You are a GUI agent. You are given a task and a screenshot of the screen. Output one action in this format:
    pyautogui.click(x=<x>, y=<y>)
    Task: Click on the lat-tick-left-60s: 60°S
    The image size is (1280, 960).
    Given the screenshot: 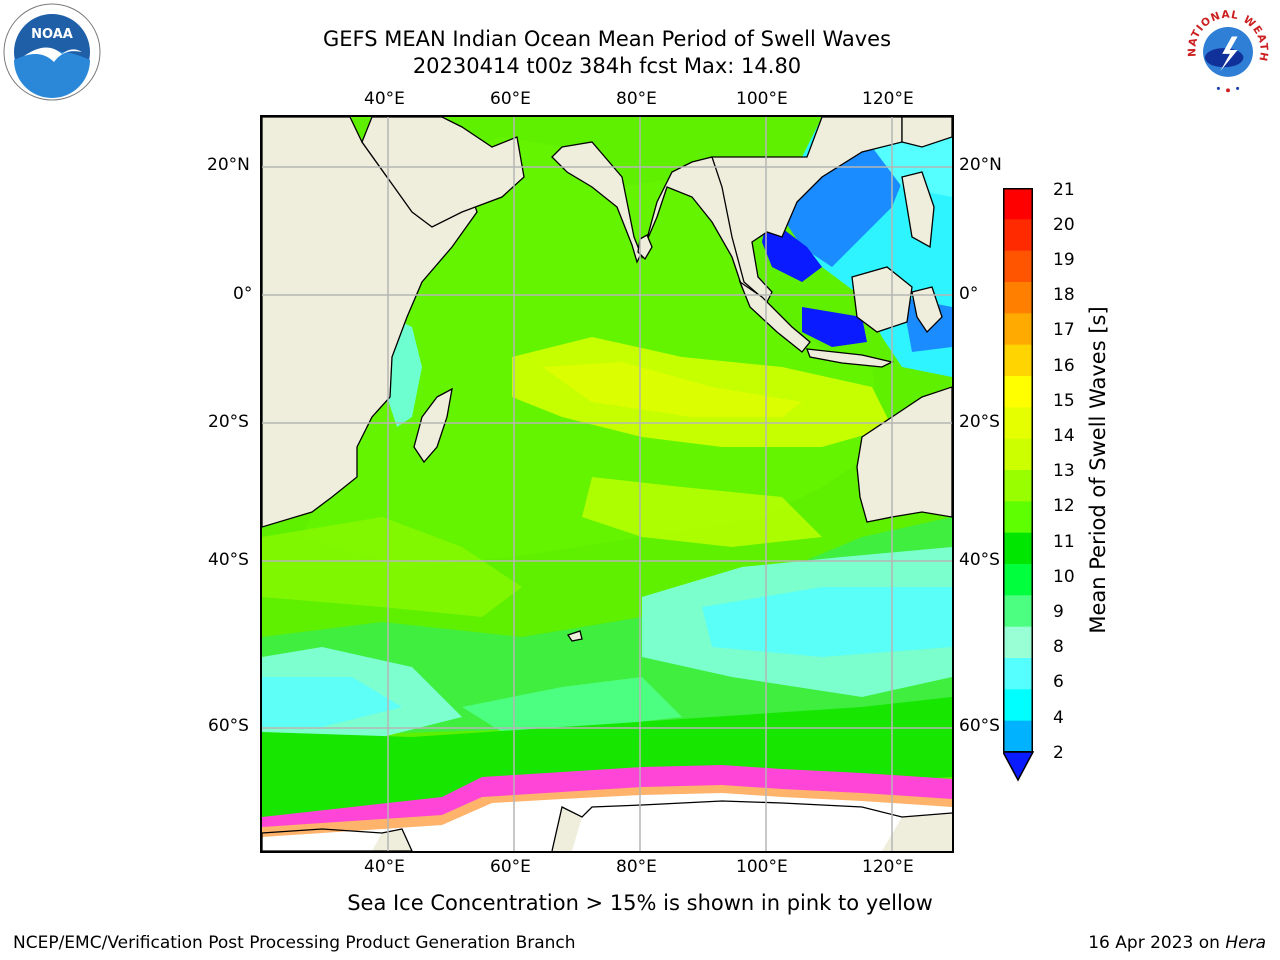 What is the action you would take?
    pyautogui.click(x=228, y=726)
    